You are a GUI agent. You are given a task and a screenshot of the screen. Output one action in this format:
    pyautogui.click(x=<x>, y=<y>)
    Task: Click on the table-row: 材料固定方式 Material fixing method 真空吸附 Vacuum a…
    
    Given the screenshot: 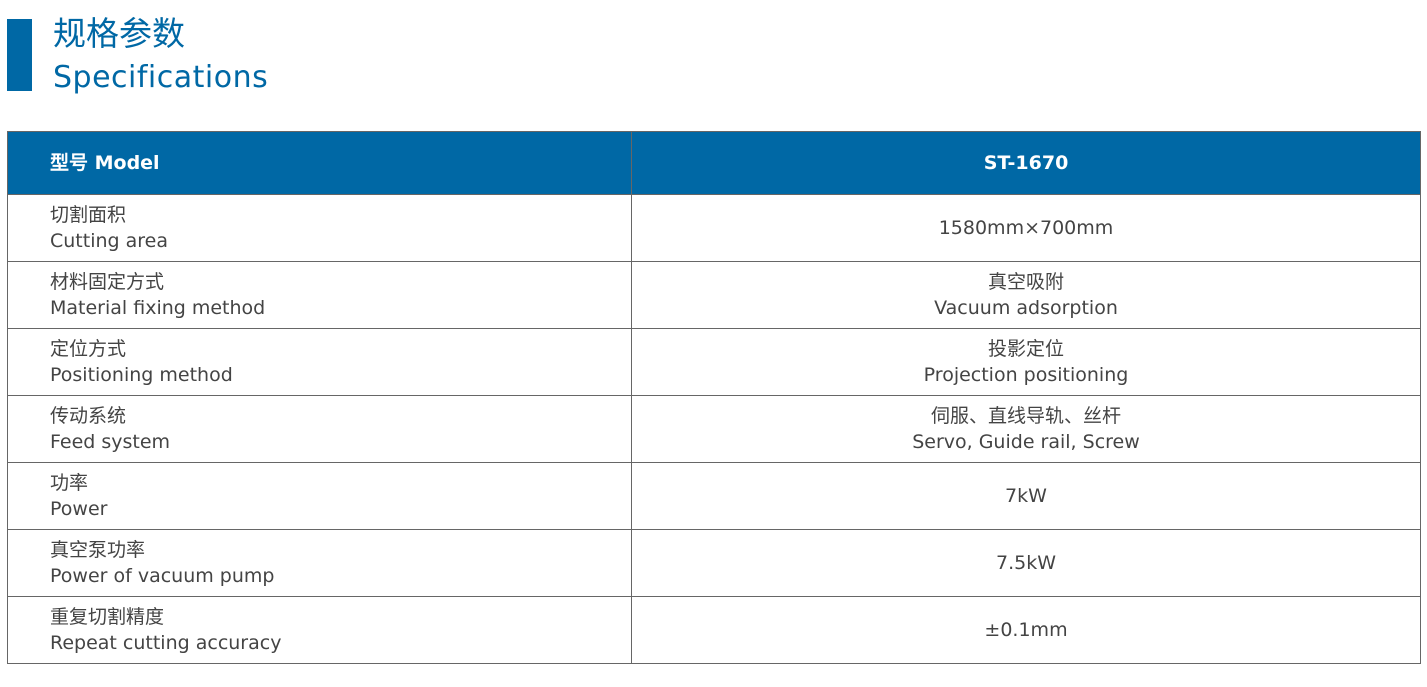 What is the action you would take?
    pyautogui.click(x=714, y=295)
    